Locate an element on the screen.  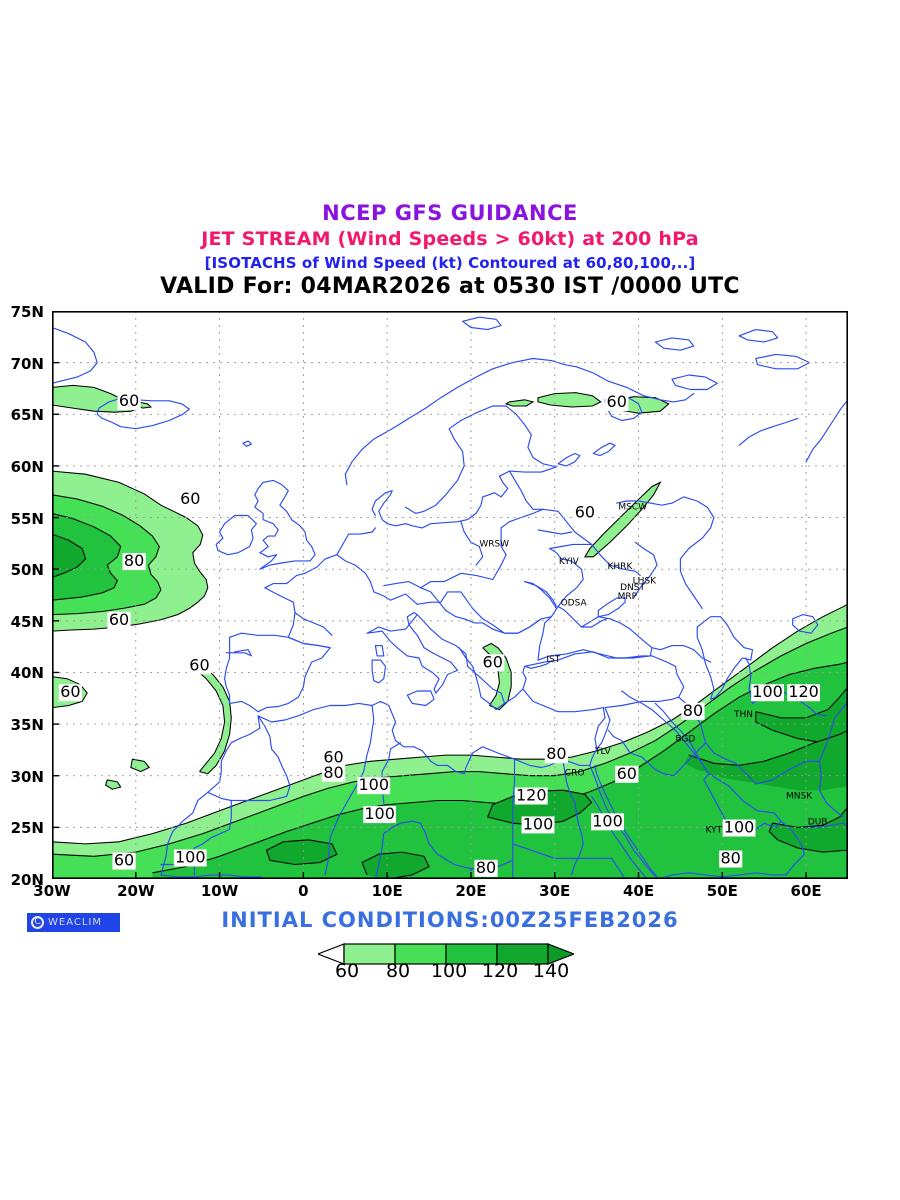
city-label: KYT is located at coordinates (714, 831).